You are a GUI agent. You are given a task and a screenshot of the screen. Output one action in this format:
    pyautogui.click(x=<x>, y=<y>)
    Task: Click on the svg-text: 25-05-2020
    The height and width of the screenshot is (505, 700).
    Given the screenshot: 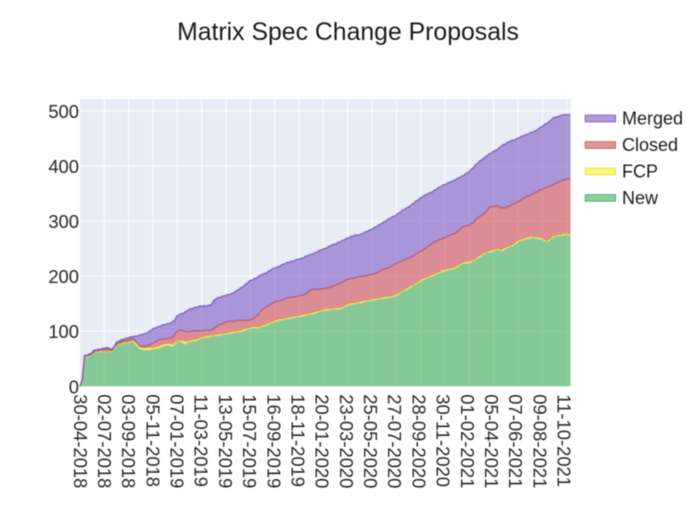 What is the action you would take?
    pyautogui.click(x=370, y=441)
    